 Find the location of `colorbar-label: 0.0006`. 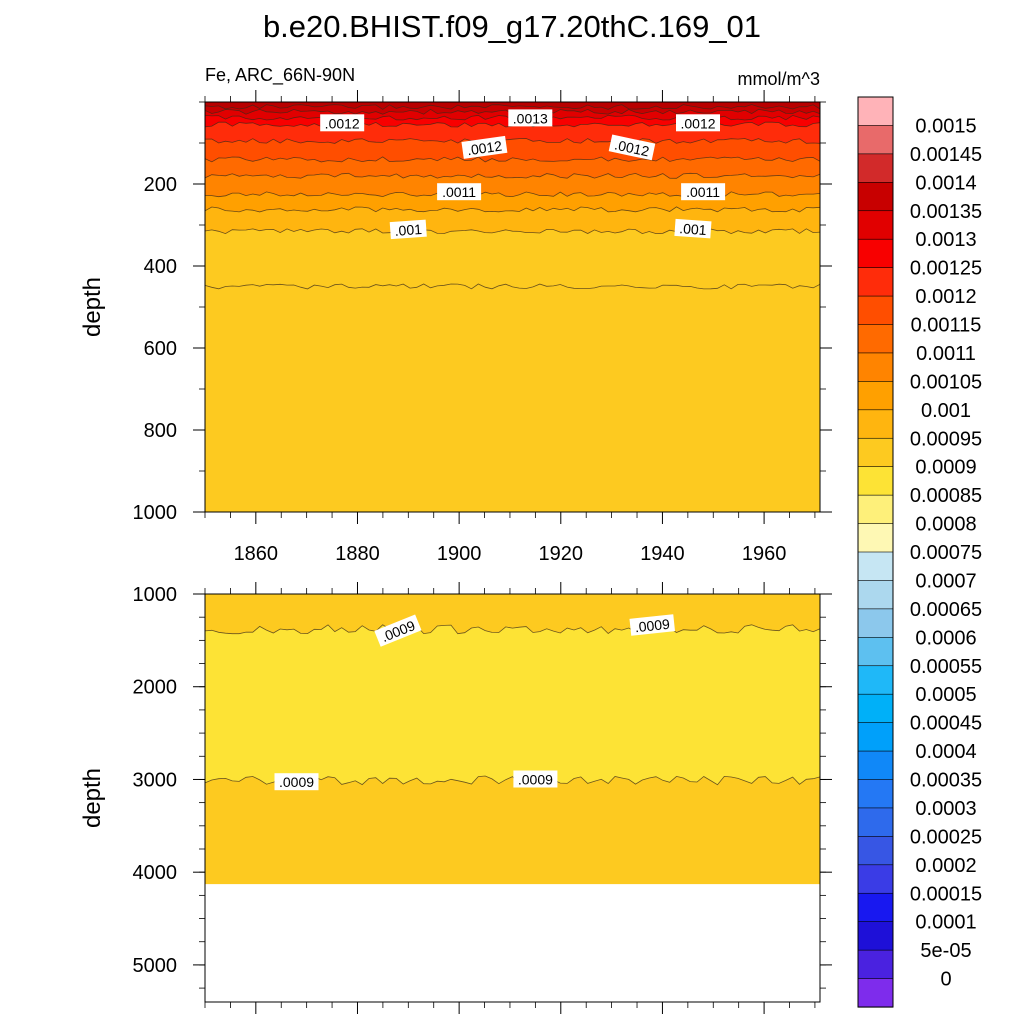

colorbar-label: 0.0006 is located at coordinates (945, 638).